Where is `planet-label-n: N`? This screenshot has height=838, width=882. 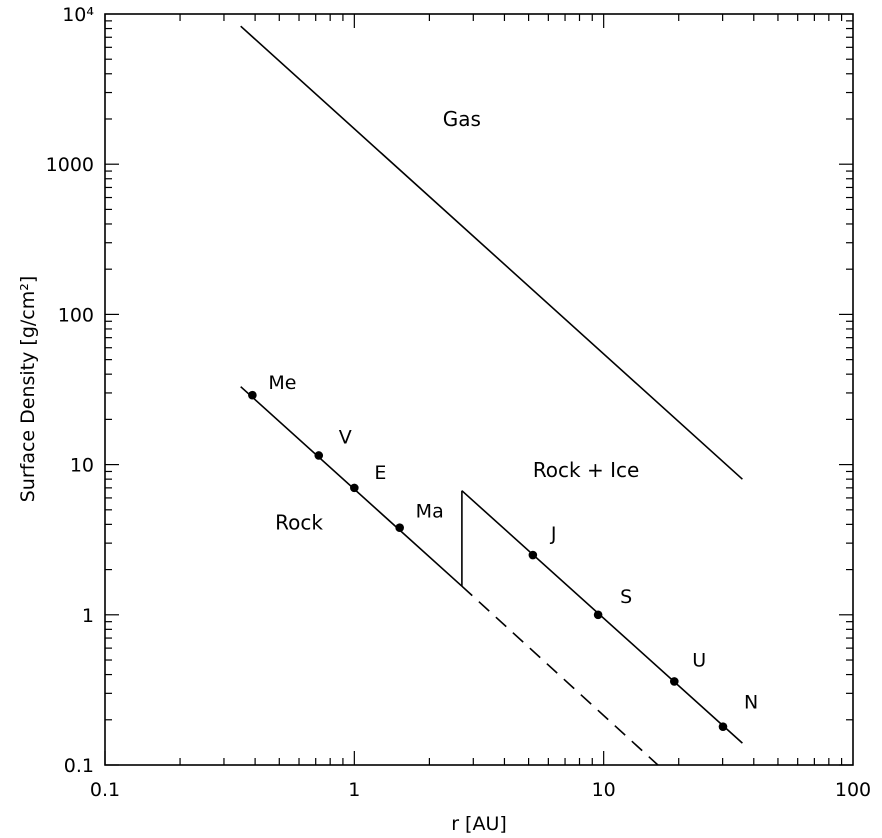 planet-label-n: N is located at coordinates (751, 703).